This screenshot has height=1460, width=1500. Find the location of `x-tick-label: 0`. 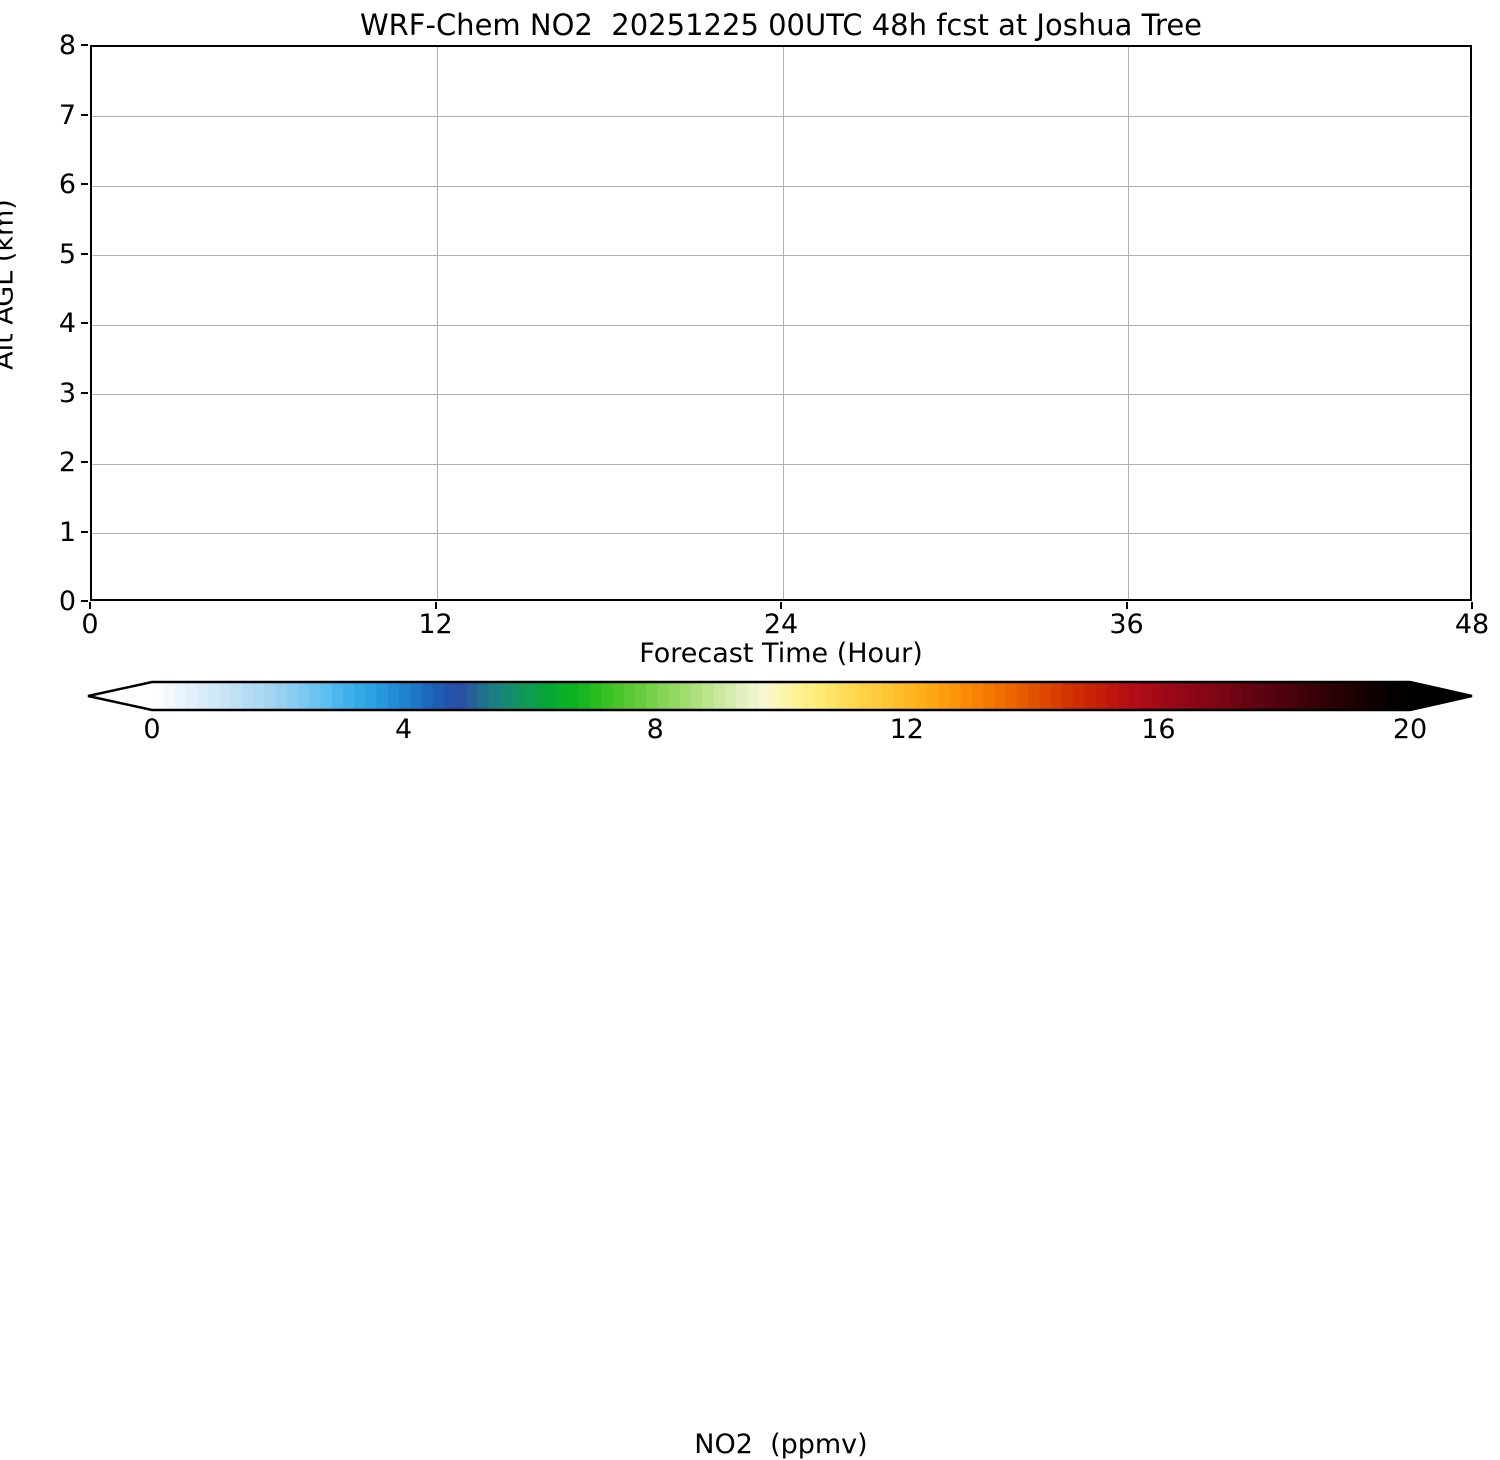

x-tick-label: 0 is located at coordinates (90, 624).